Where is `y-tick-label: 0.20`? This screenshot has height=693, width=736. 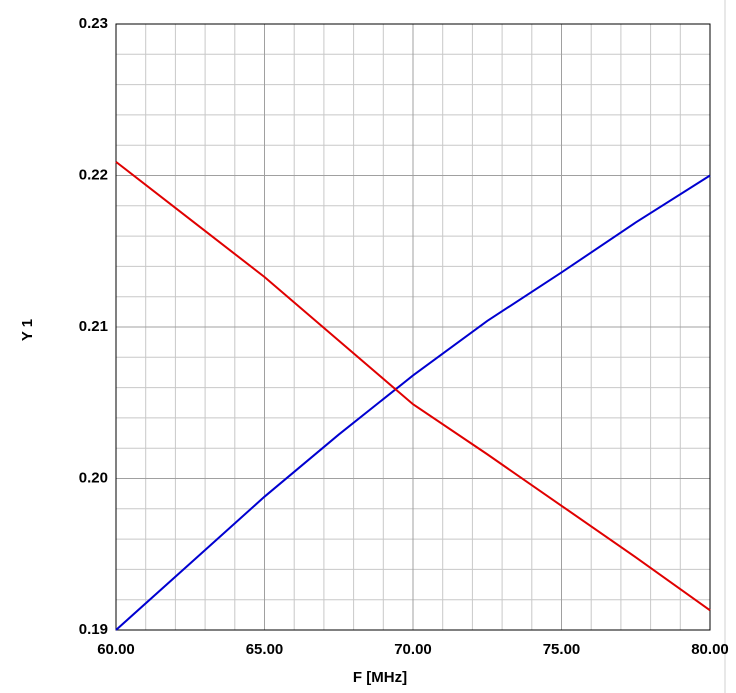 y-tick-label: 0.20 is located at coordinates (93, 477).